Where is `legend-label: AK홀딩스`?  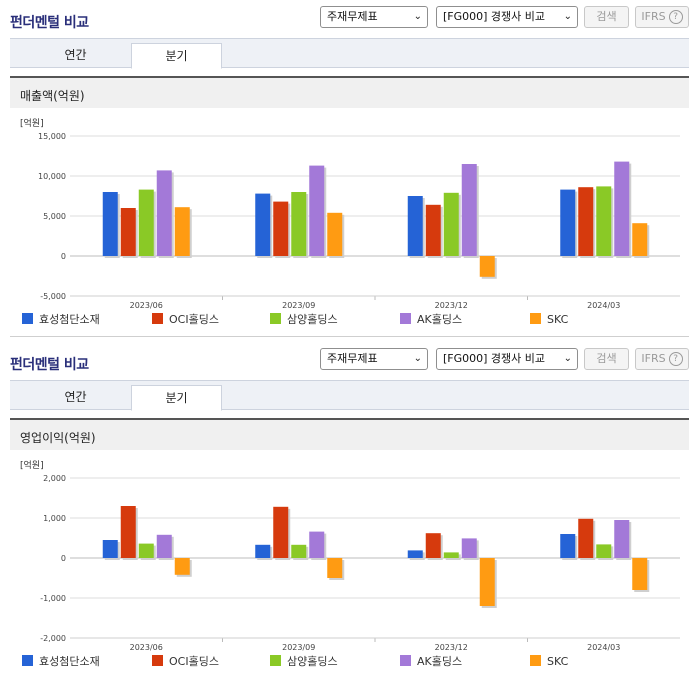
legend-label: AK홀딩스 is located at coordinates (440, 661).